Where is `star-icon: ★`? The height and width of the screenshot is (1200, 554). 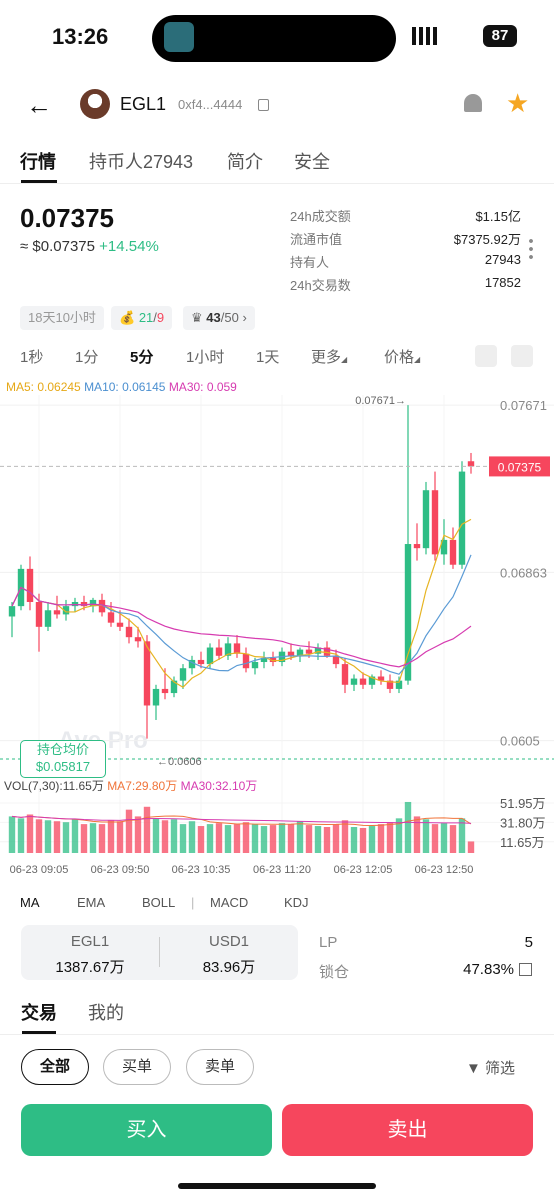
star-icon: ★ is located at coordinates (518, 103).